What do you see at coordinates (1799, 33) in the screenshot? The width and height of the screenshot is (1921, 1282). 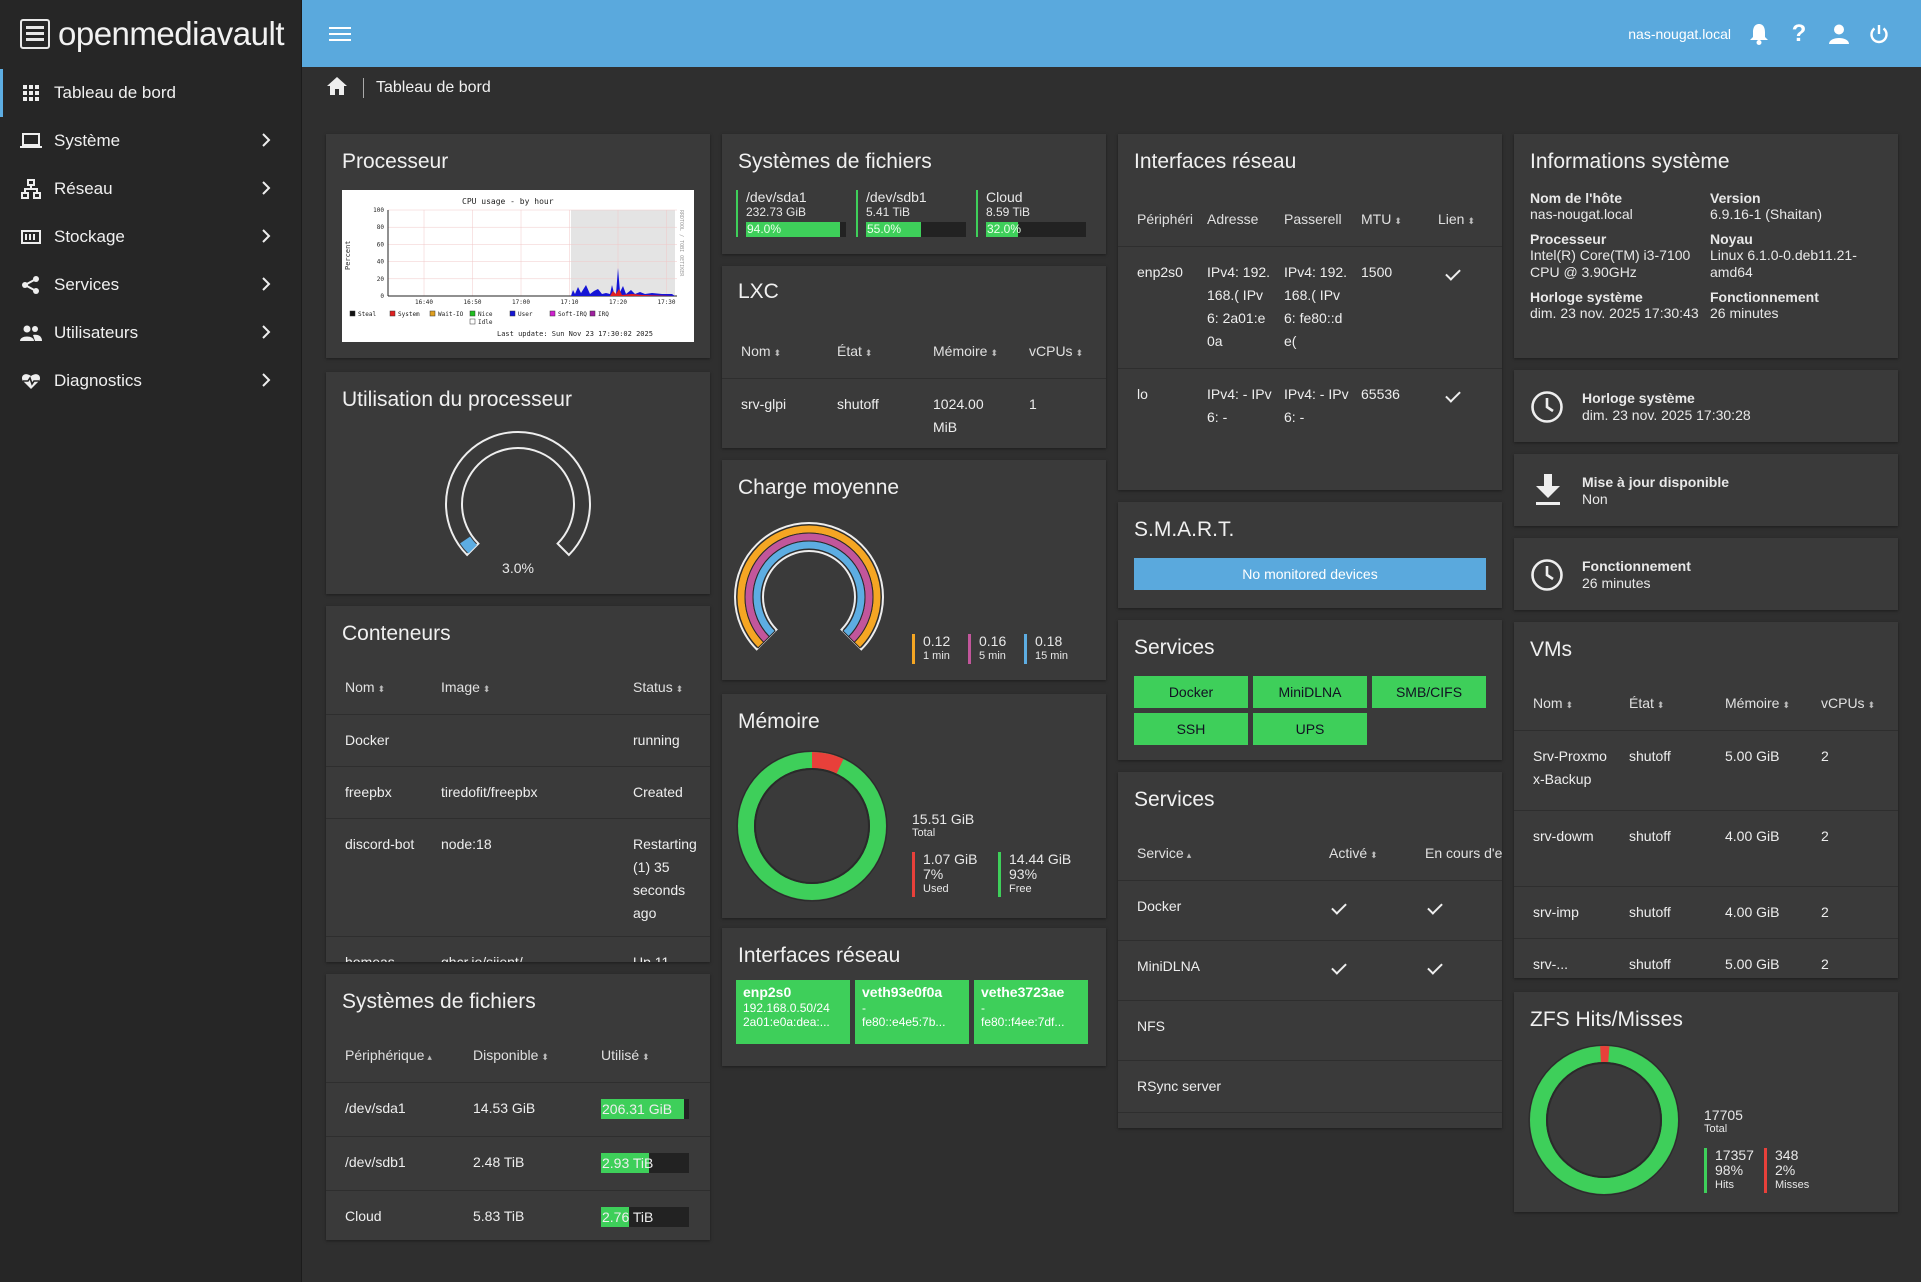 I see `help-icon: ?` at bounding box center [1799, 33].